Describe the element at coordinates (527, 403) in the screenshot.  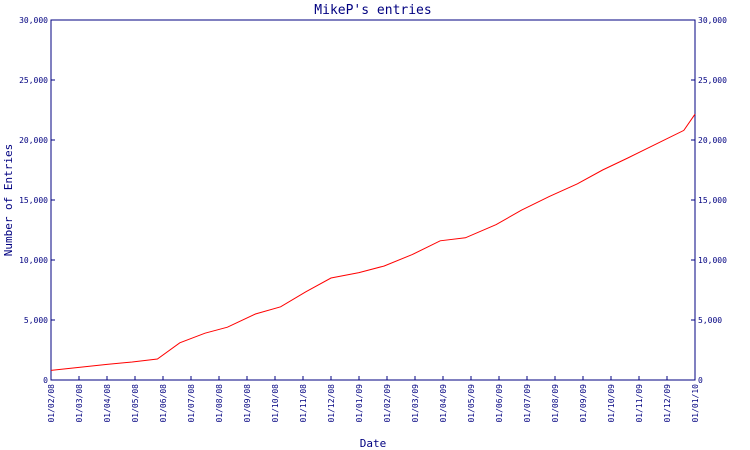
I see `x-tick-label: 01/07/09` at that location.